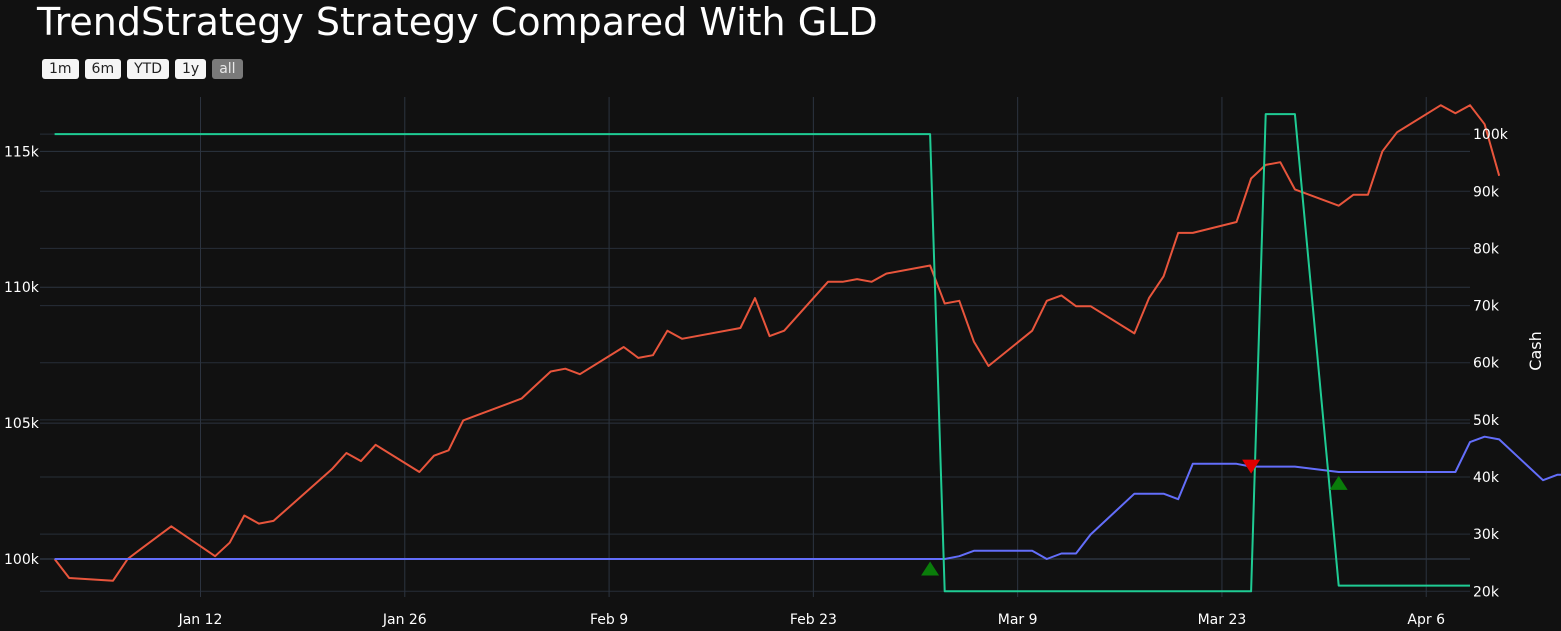 The width and height of the screenshot is (1561, 631). Describe the element at coordinates (22, 152) in the screenshot. I see `y-left-tick-label: 115k` at that location.